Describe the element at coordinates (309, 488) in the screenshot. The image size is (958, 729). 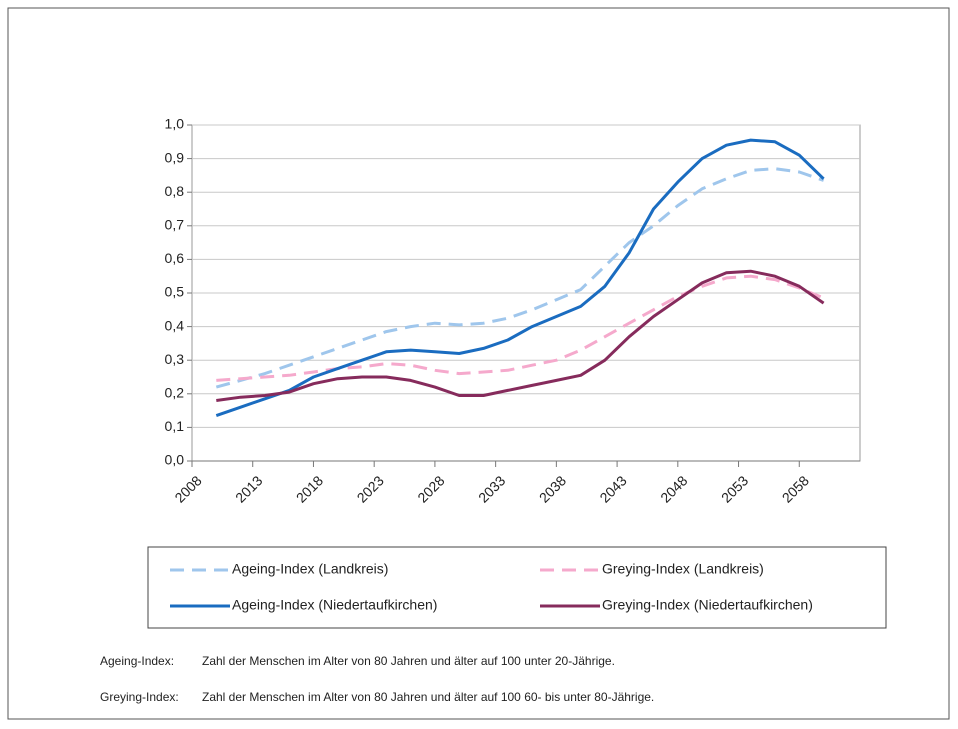
I see `x-tick-label: 2018` at that location.